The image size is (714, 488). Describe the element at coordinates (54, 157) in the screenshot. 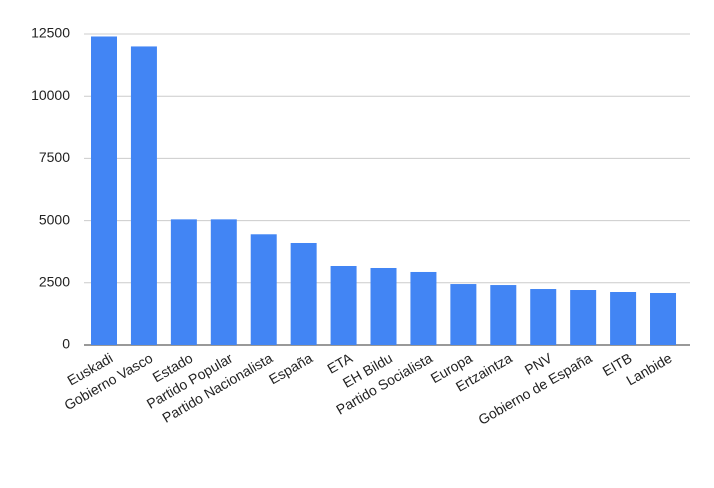

I see `y-tick-label: 7500` at that location.